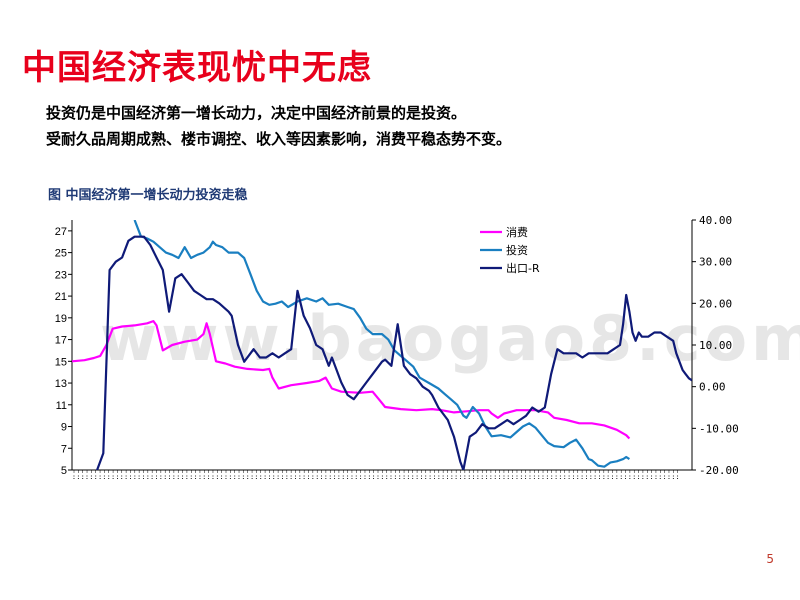 The width and height of the screenshot is (800, 600). What do you see at coordinates (148, 195) in the screenshot?
I see `chart-title: 图 中国经济第一增长动力投资走稳` at bounding box center [148, 195].